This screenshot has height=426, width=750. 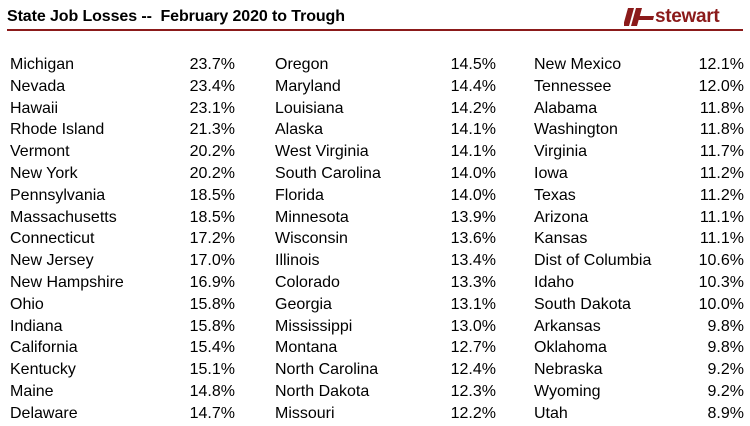 I want to click on state-name: Indiana, so click(x=36, y=326).